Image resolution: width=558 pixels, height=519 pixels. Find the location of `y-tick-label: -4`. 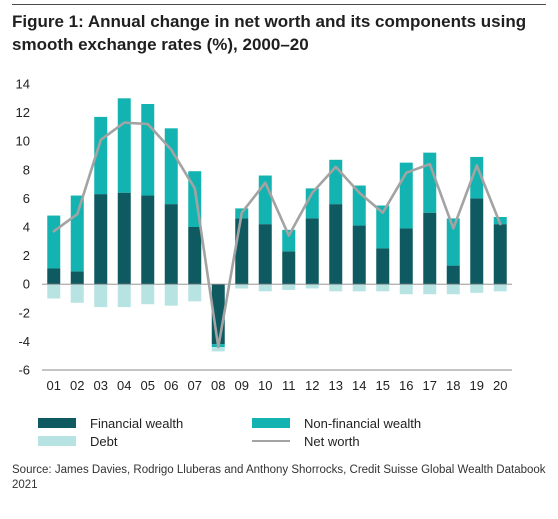

y-tick-label: -4 is located at coordinates (24, 341).